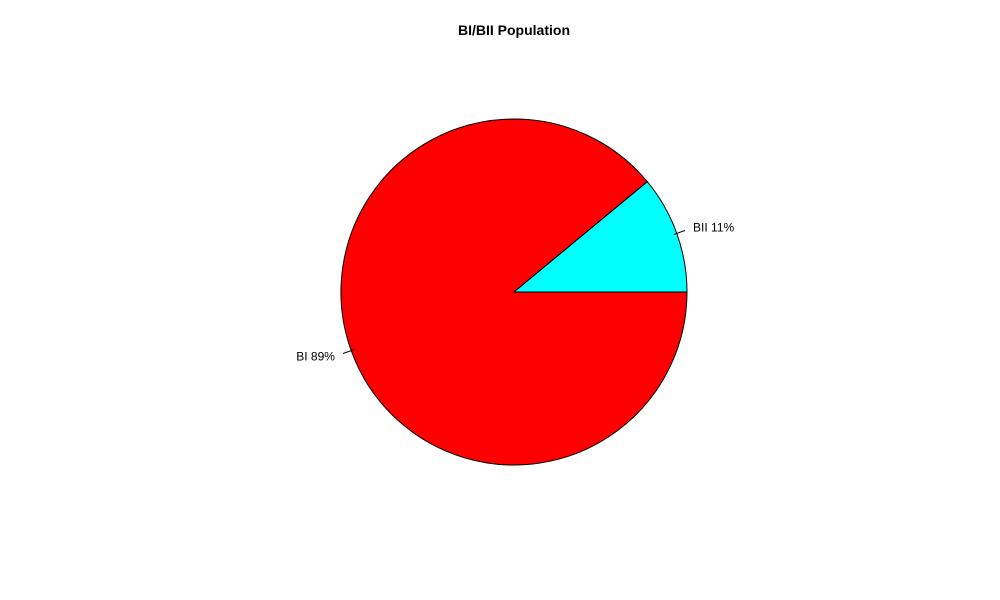 The height and width of the screenshot is (600, 1000). Describe the element at coordinates (679, 232) in the screenshot. I see `pie-label-tick-bii` at that location.